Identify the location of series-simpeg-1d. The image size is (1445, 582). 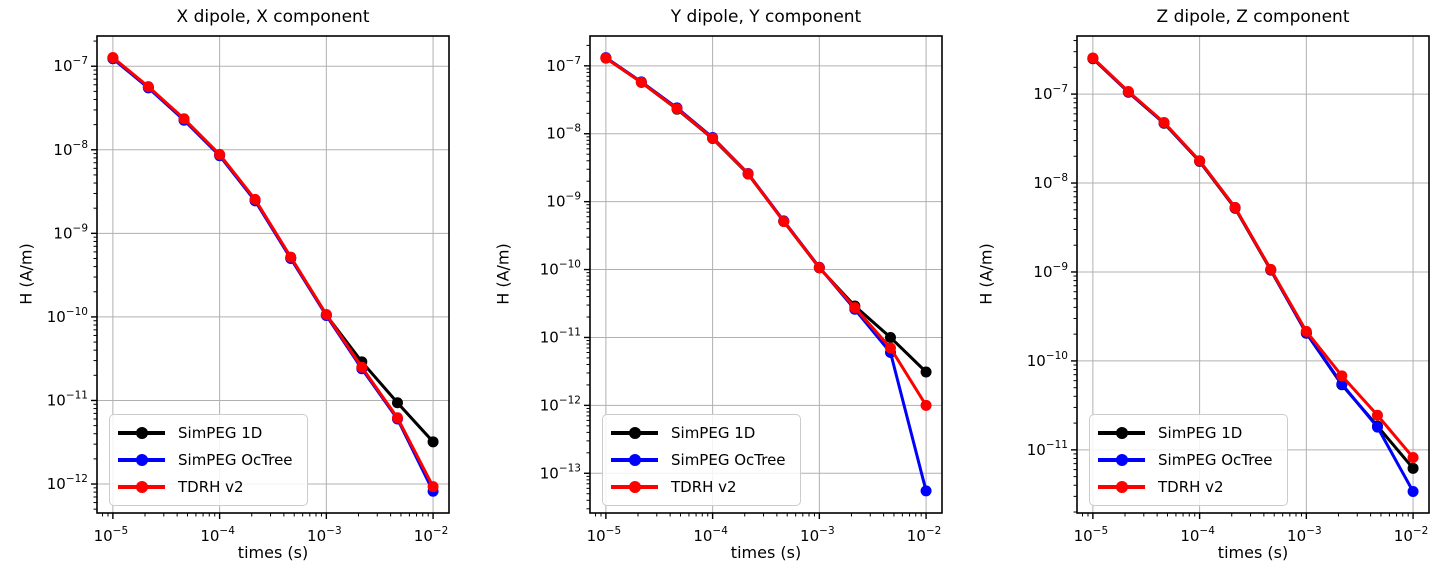
(766, 215).